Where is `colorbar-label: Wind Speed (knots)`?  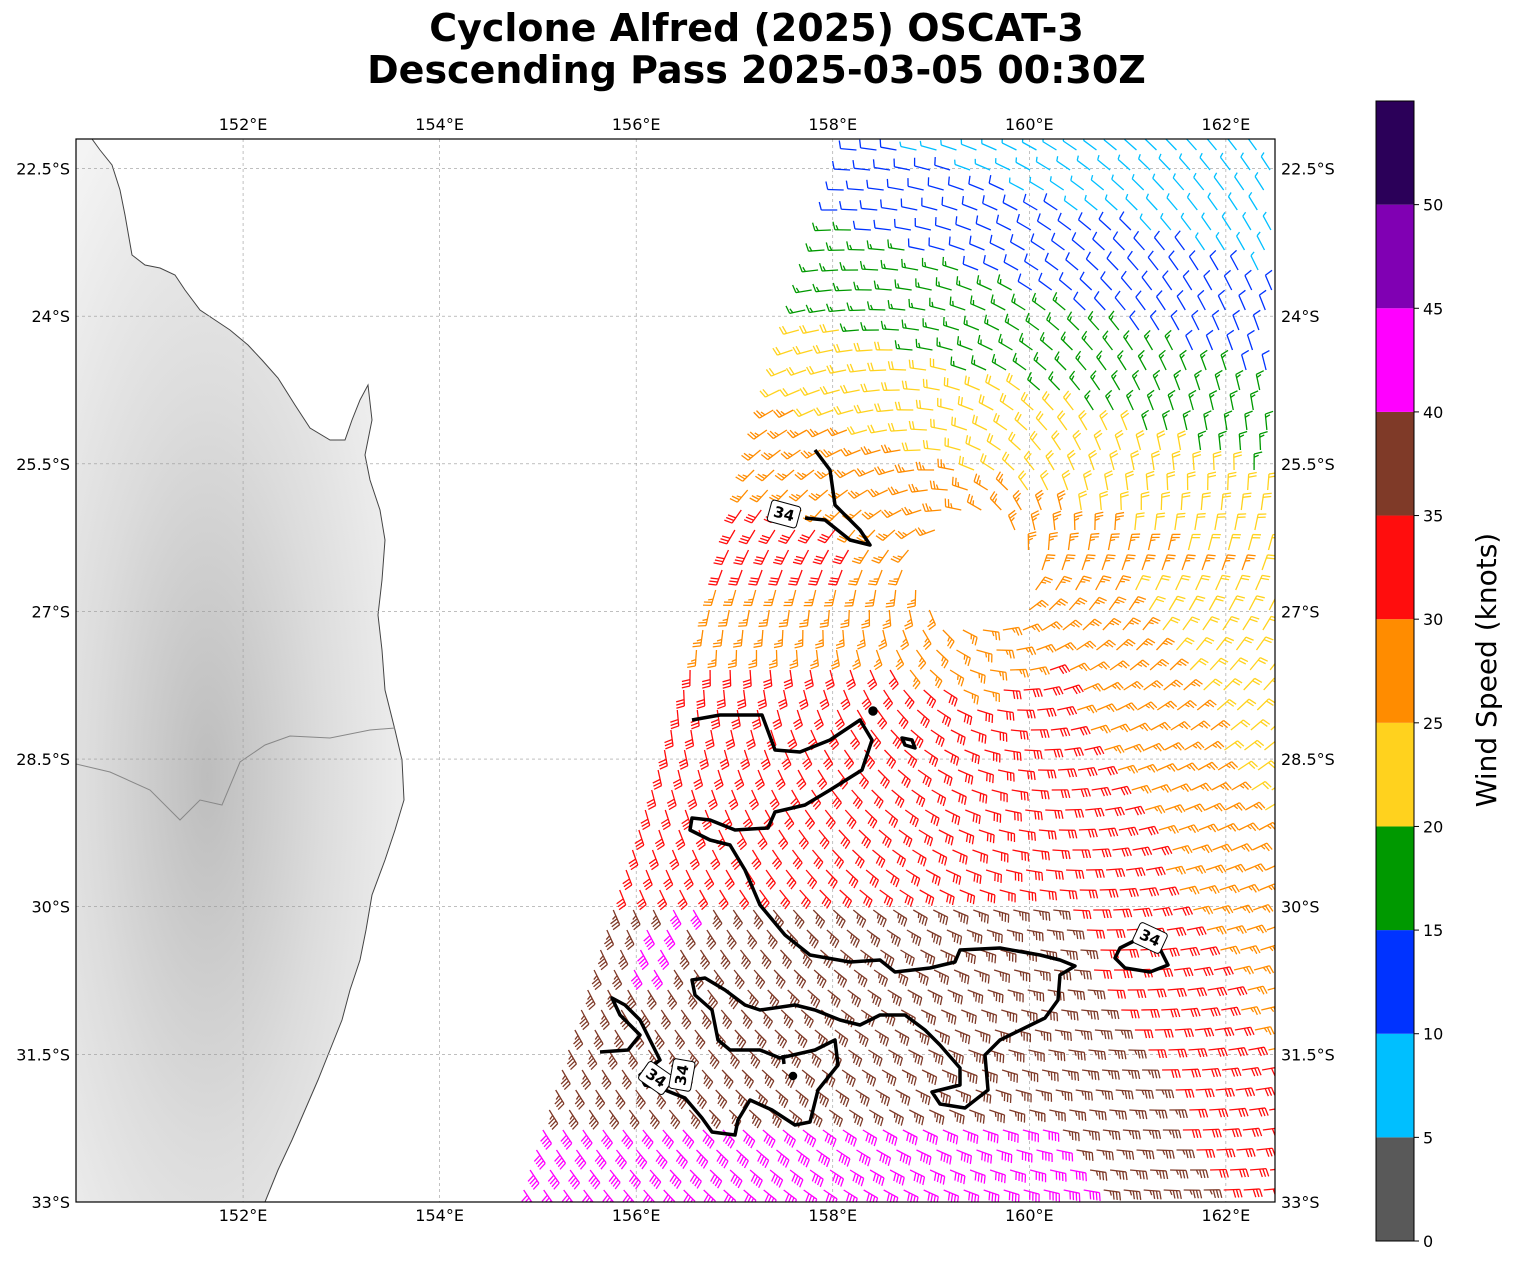 colorbar-label: Wind Speed (knots) is located at coordinates (1486, 670).